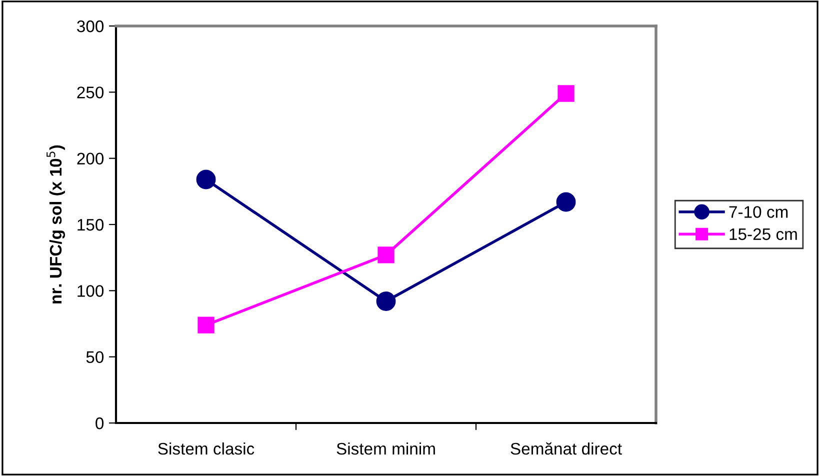 Image resolution: width=820 pixels, height=476 pixels. What do you see at coordinates (566, 448) in the screenshot?
I see `x-tick-label: Semănat direct` at bounding box center [566, 448].